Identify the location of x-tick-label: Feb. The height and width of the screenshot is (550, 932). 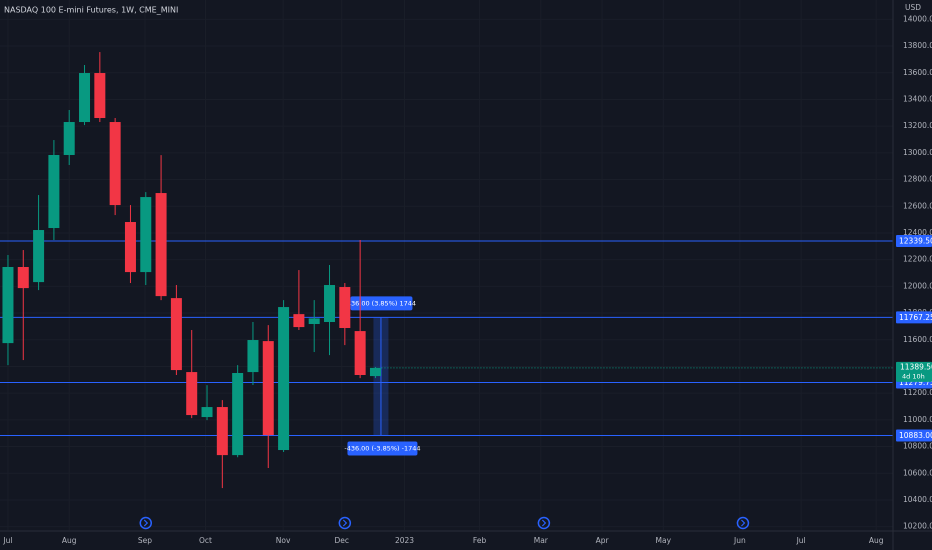
(480, 540).